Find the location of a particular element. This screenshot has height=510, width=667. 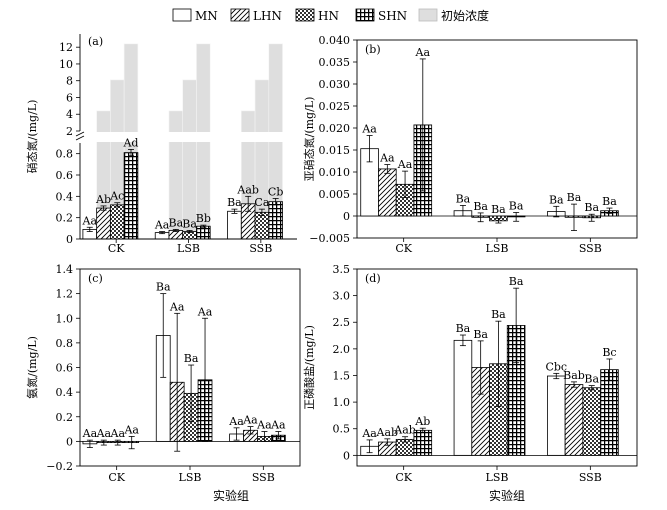

bar-label-ssb-mn: Cbc is located at coordinates (556, 366).